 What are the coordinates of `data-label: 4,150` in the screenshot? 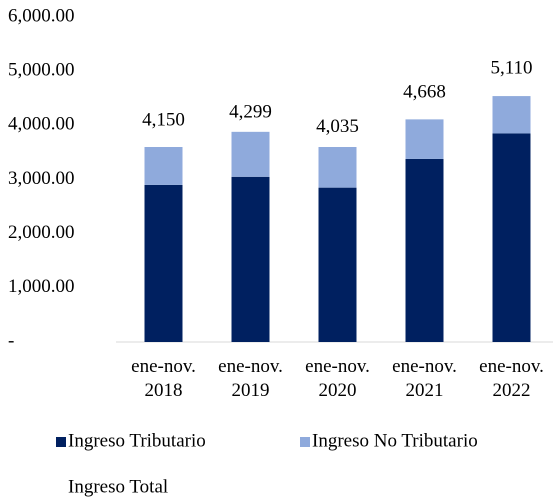 It's located at (163, 120).